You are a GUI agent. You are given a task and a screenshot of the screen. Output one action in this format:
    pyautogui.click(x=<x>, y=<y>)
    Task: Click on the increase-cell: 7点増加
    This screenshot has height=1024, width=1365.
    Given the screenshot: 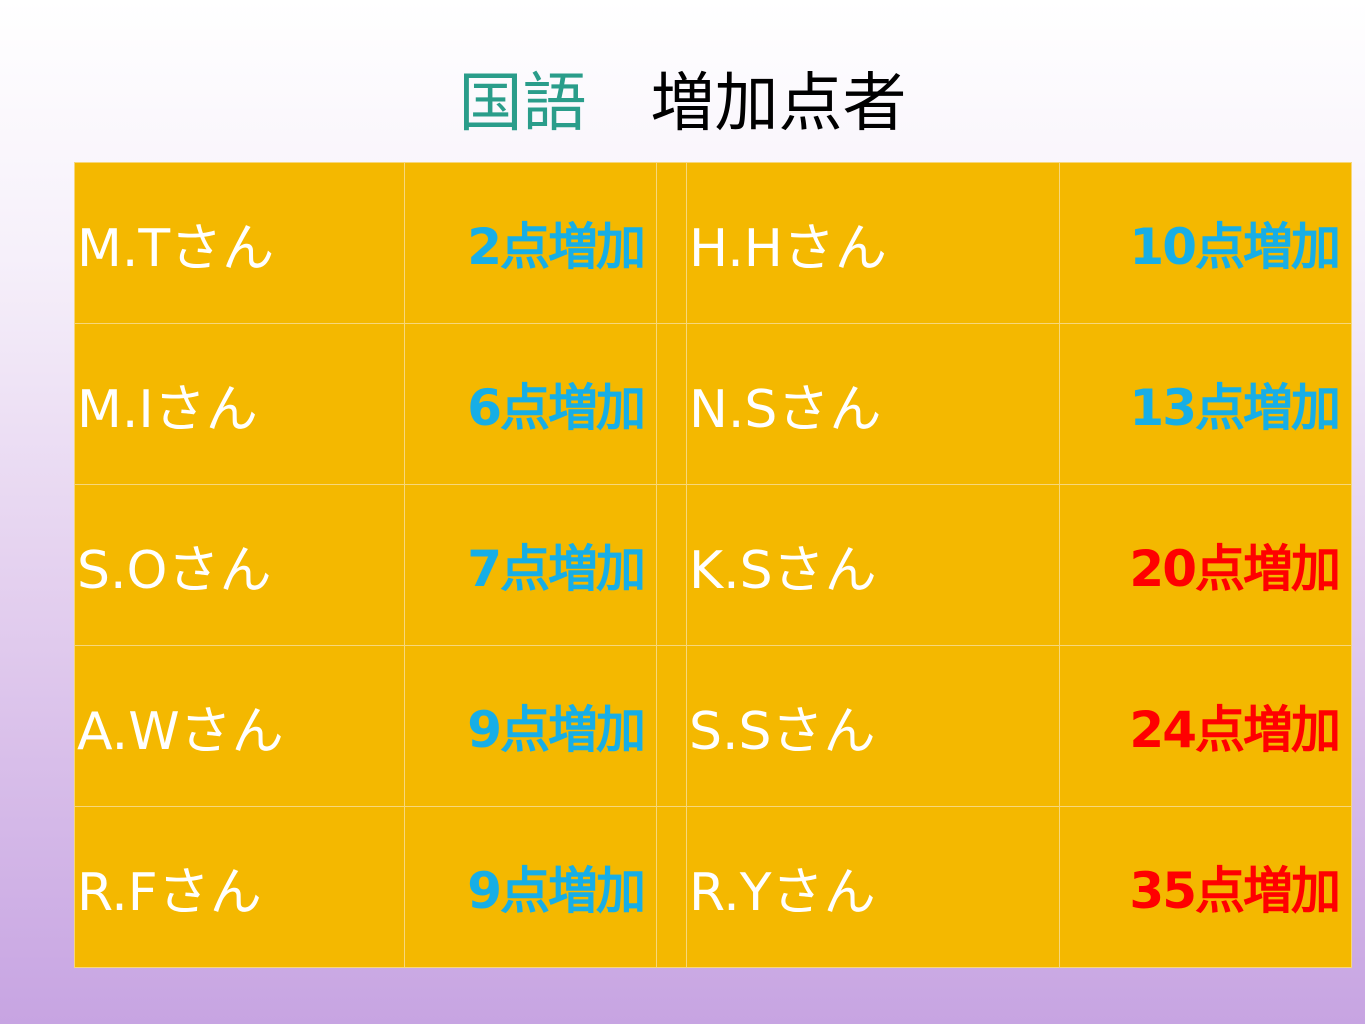 What is the action you would take?
    pyautogui.click(x=530, y=565)
    